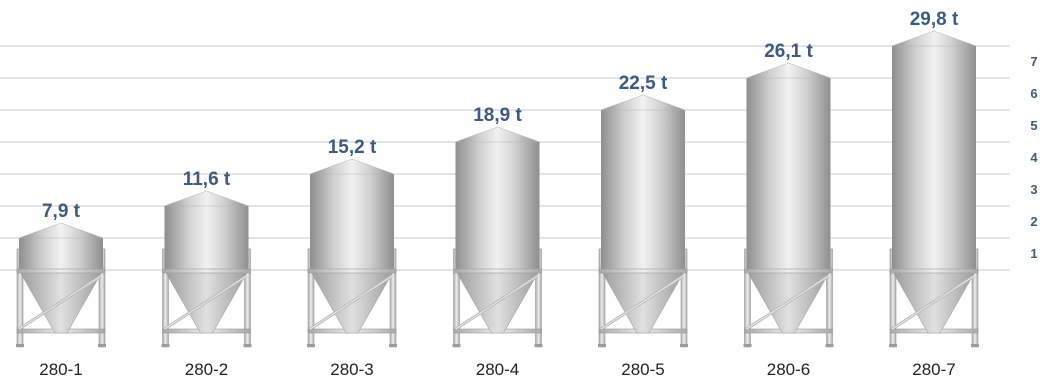 Image resolution: width=1053 pixels, height=383 pixels. Describe the element at coordinates (60, 369) in the screenshot. I see `silo-model-label: 280-1` at that location.